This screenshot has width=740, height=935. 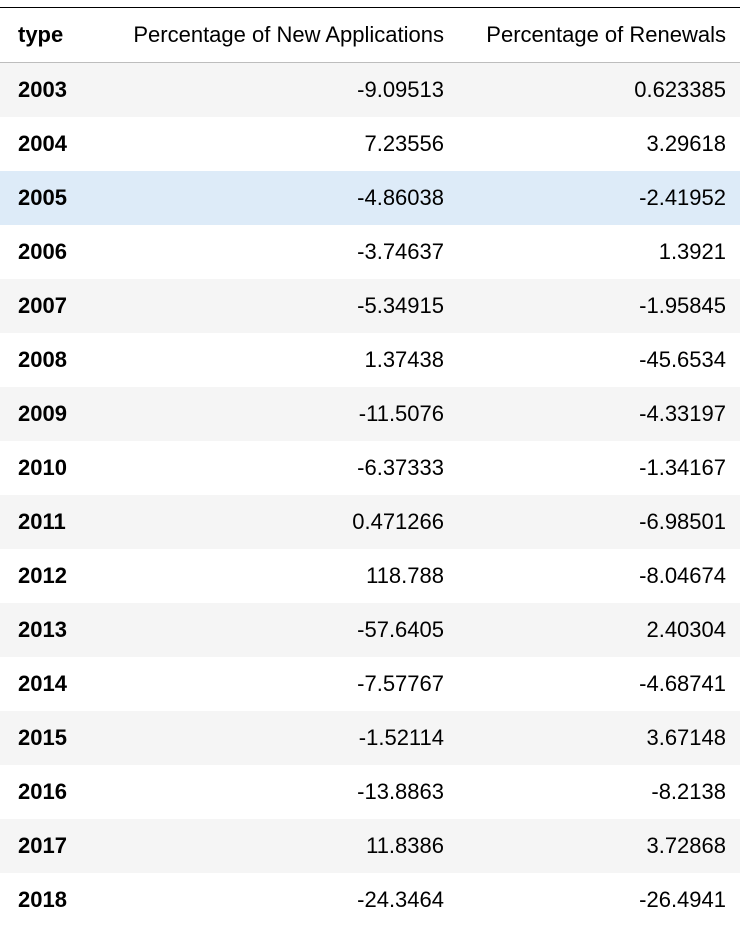 I want to click on cell-renewals: -1.95845, so click(x=682, y=305).